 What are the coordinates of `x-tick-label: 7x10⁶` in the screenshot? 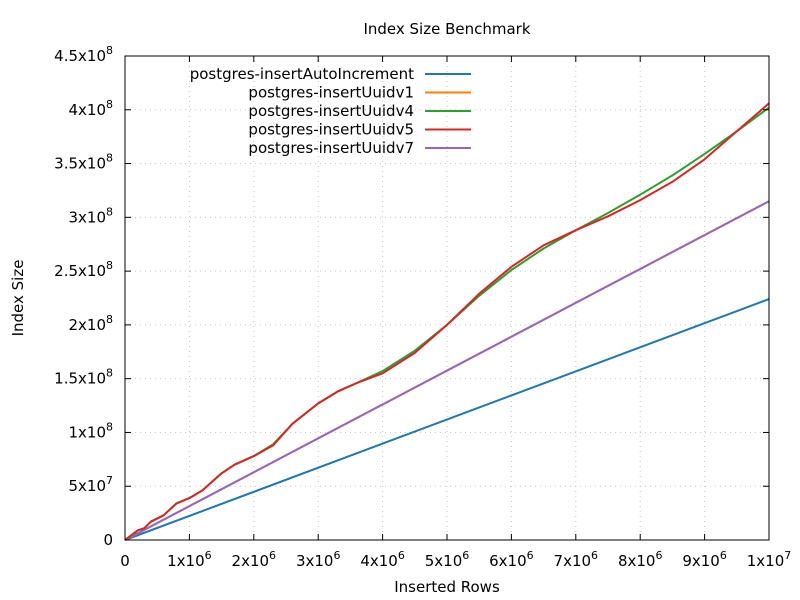 It's located at (576, 559).